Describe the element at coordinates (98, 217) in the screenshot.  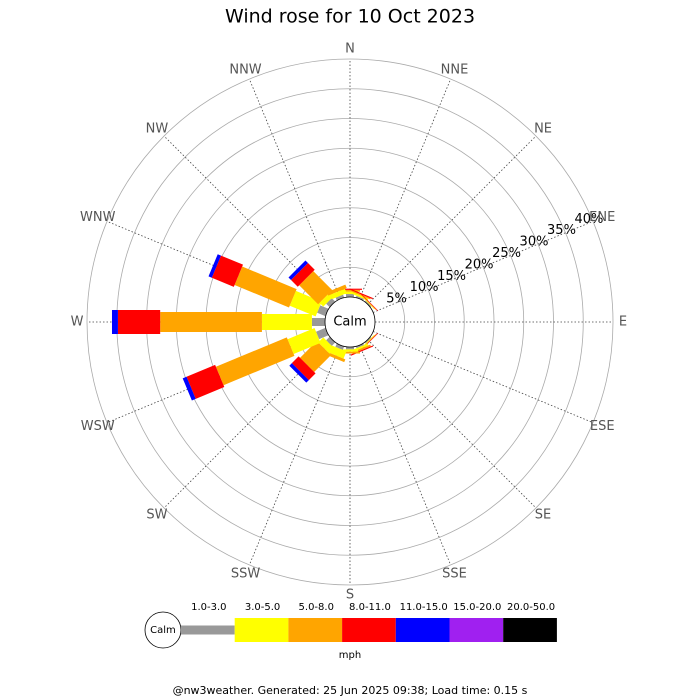
I see `direction-label: WNW` at that location.